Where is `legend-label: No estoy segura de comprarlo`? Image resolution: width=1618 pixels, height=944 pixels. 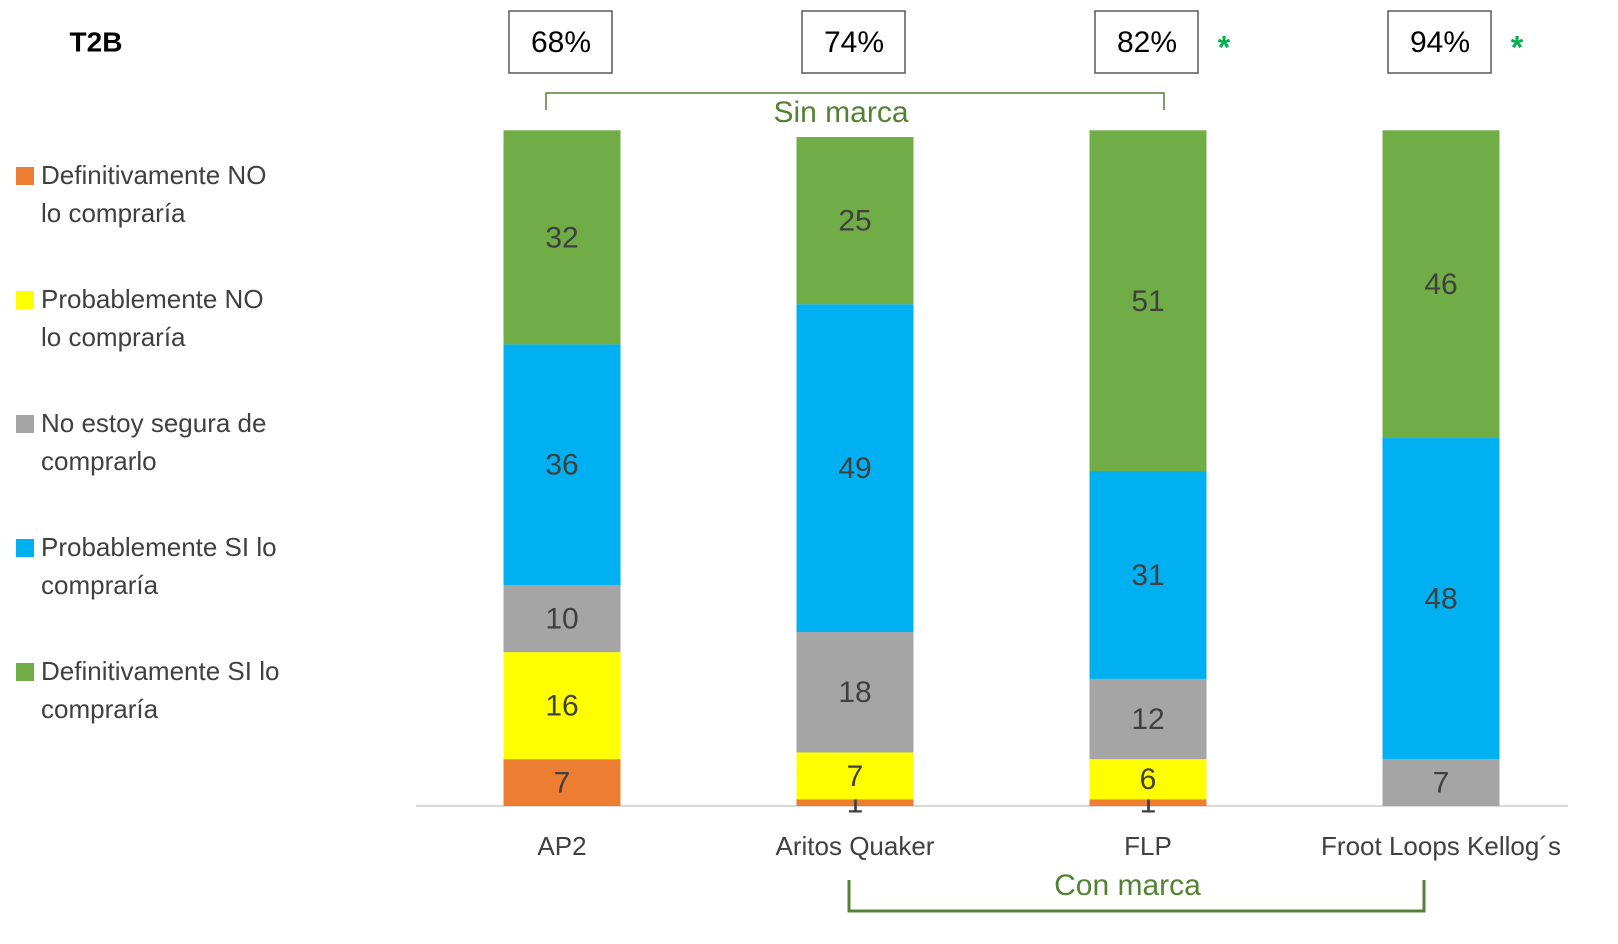
legend-label: No estoy segura de comprarlo is located at coordinates (154, 442).